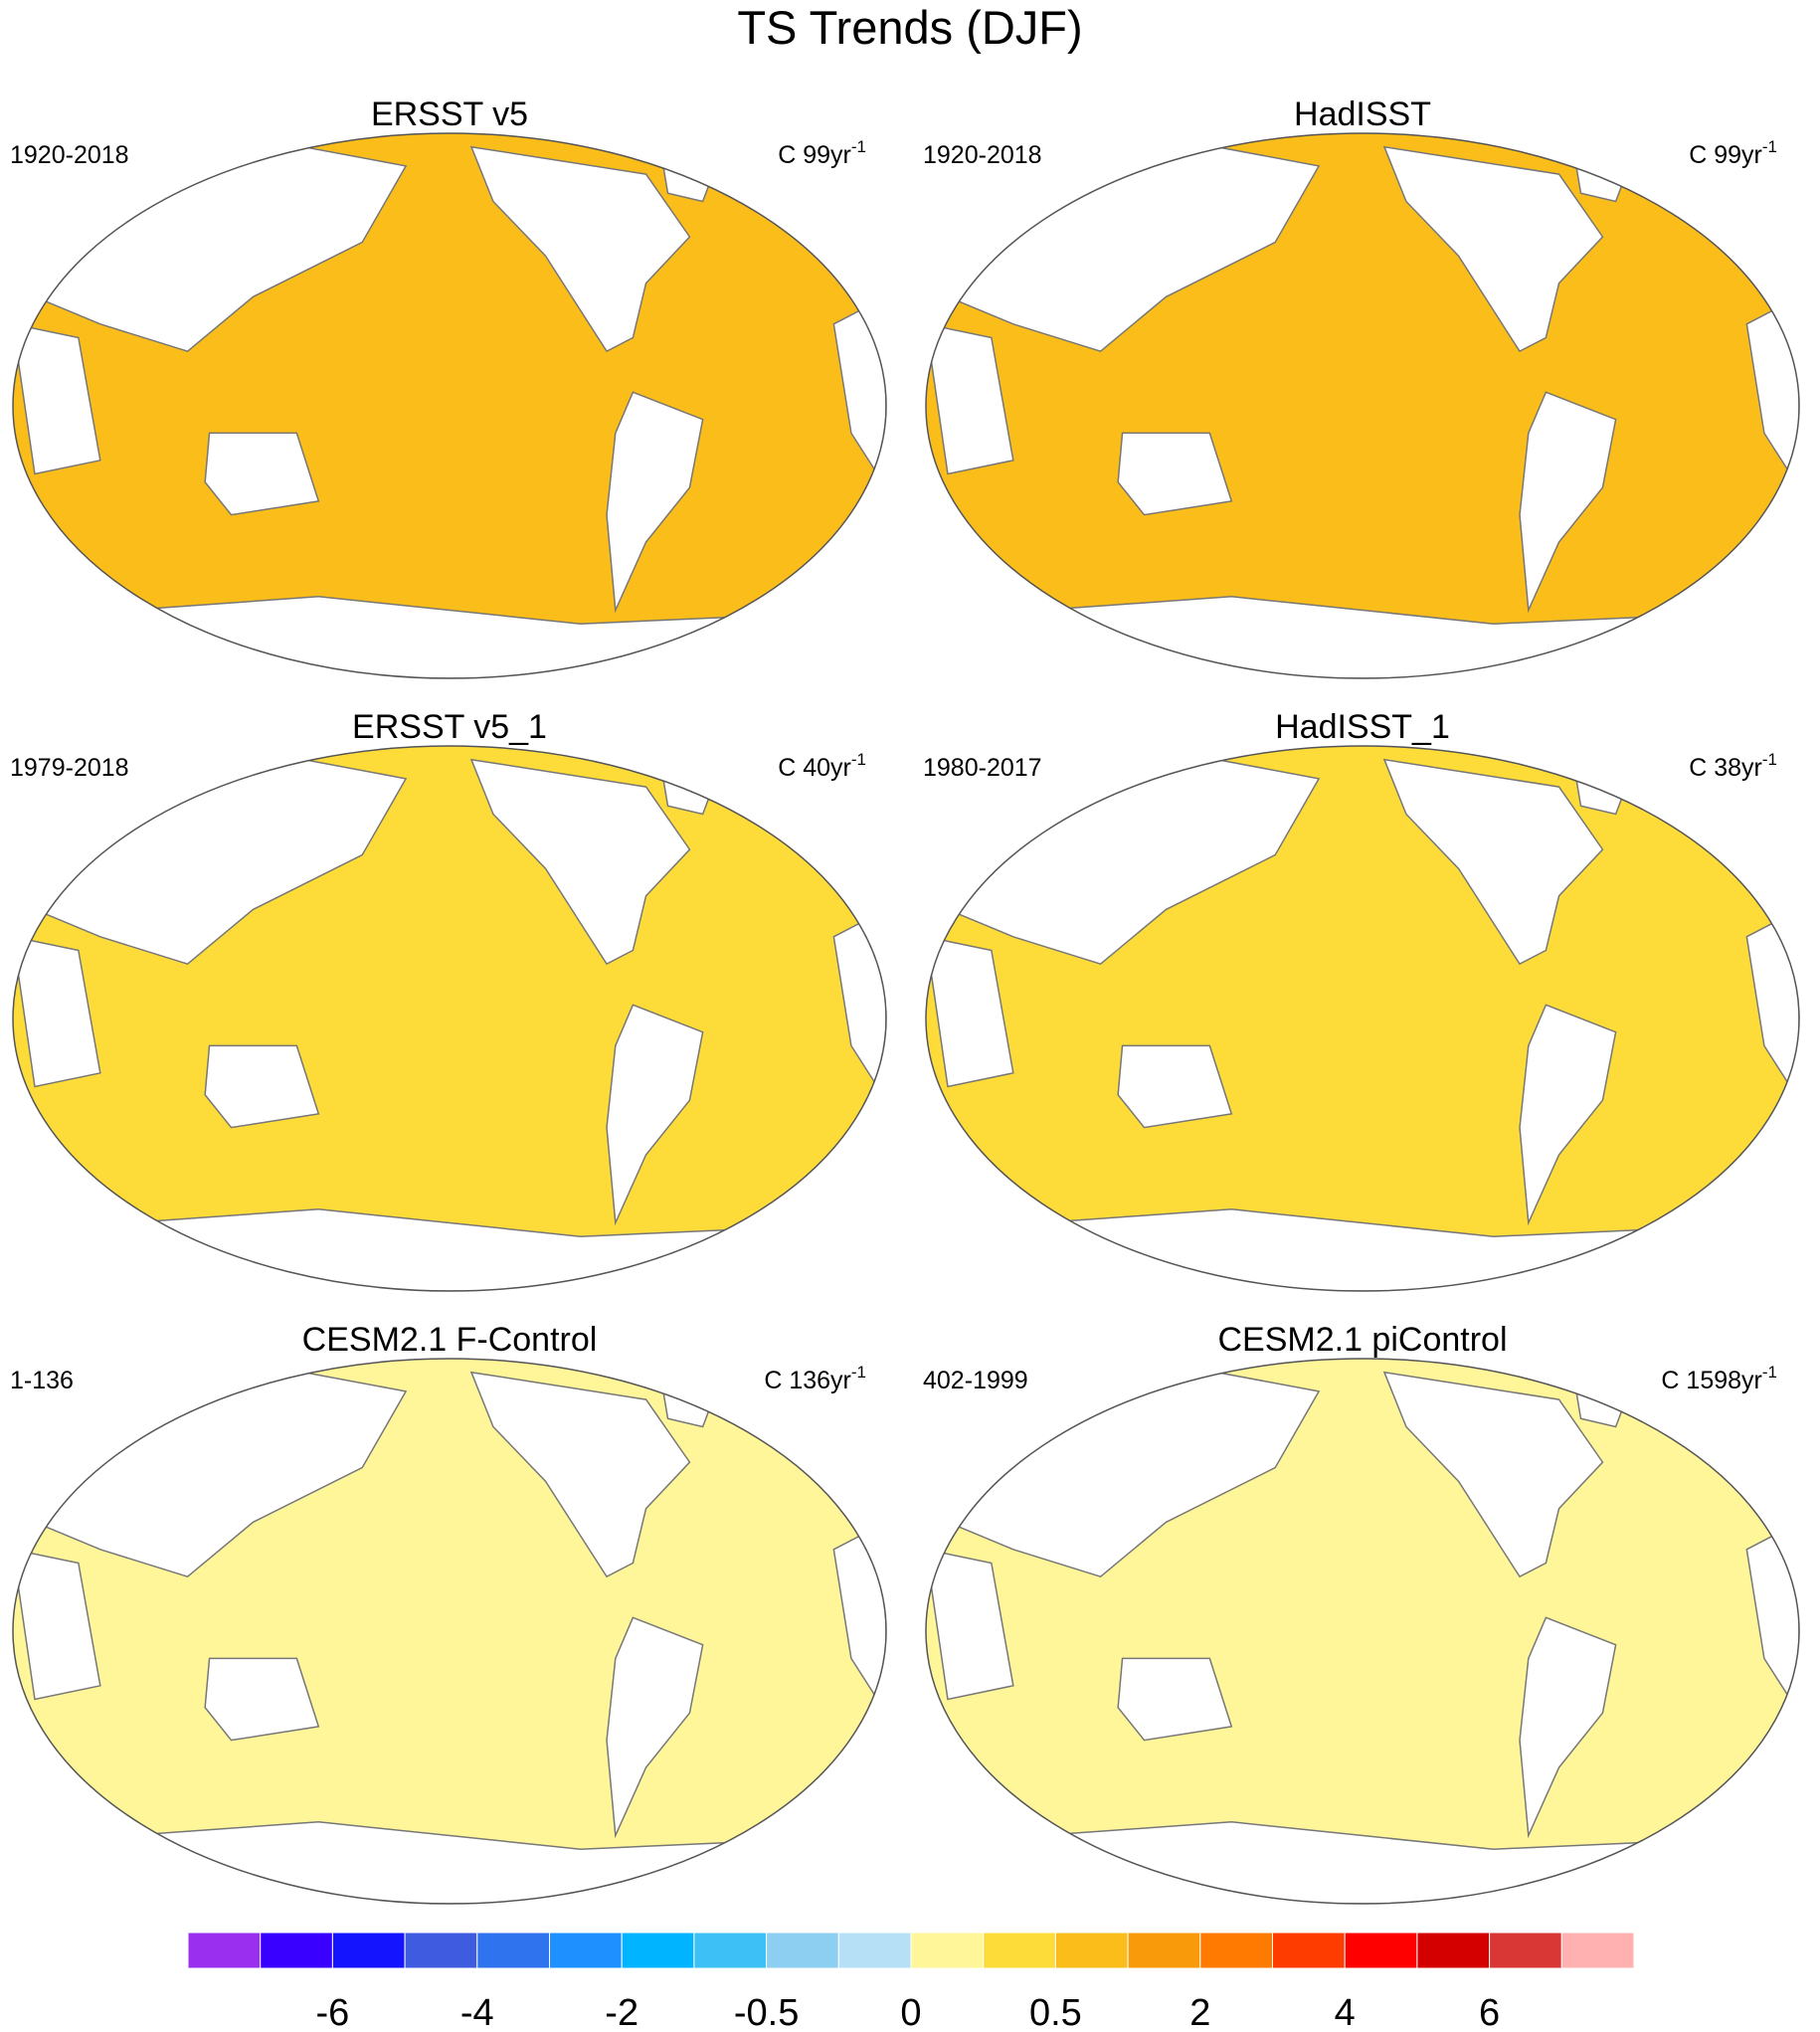 The height and width of the screenshot is (2032, 1820). What do you see at coordinates (333, 2012) in the screenshot?
I see `colorbar-label: -6` at bounding box center [333, 2012].